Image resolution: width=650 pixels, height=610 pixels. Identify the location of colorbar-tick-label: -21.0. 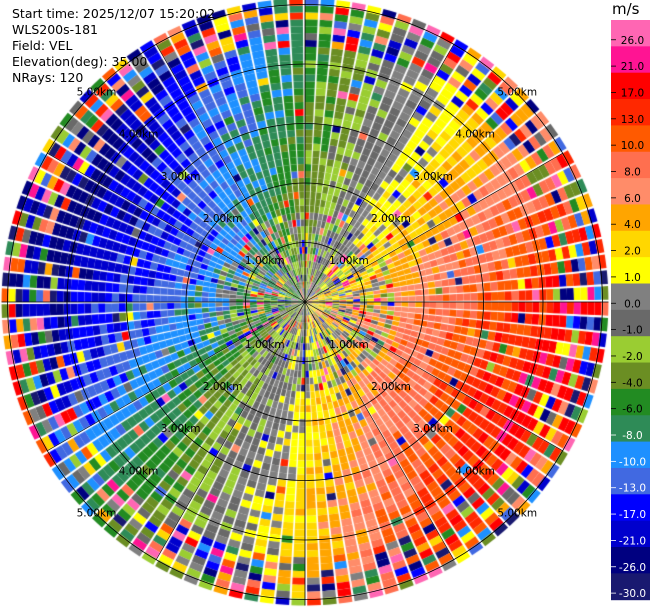
(632, 541).